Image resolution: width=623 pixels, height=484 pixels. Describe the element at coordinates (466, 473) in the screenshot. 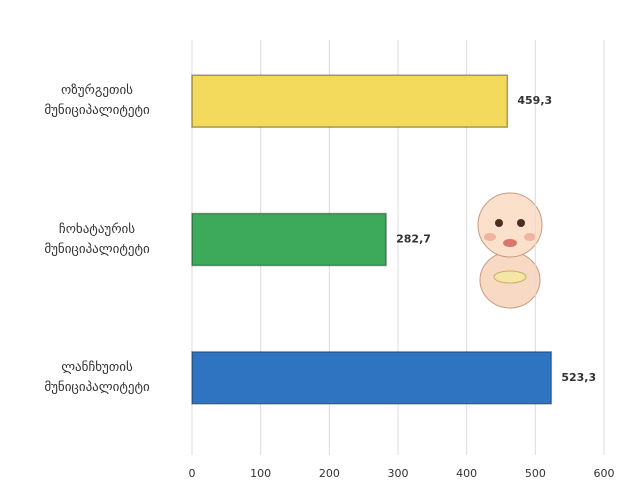

I see `x-tick-label: 400` at that location.